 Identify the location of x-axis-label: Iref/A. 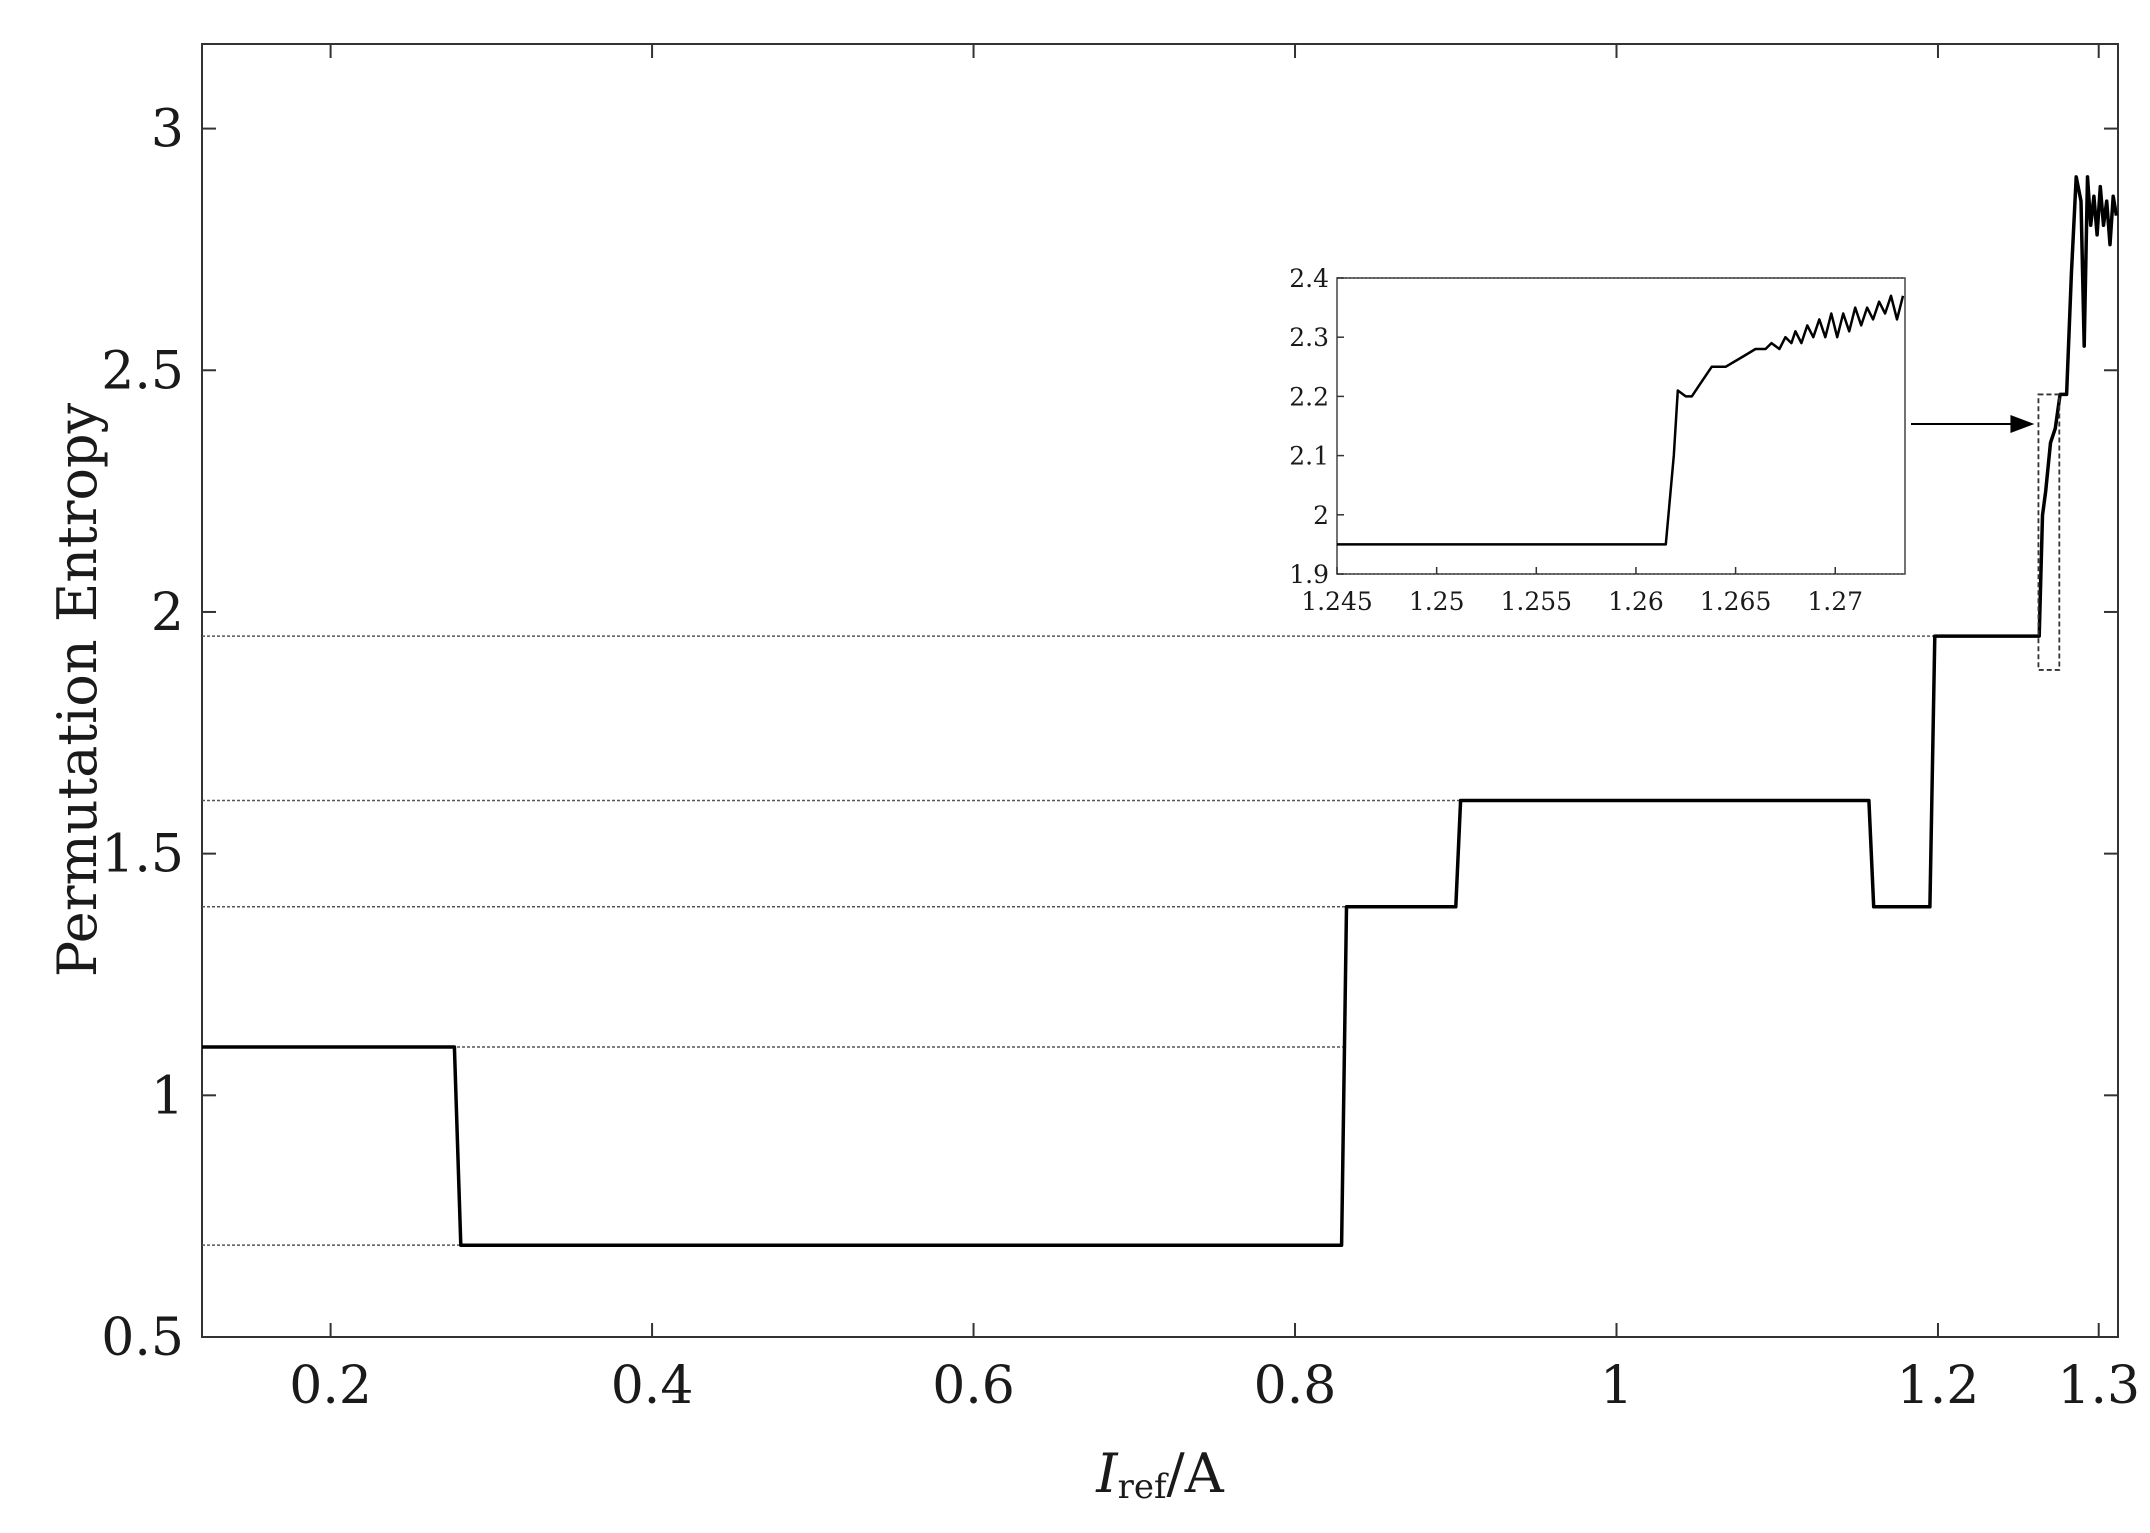
(1160, 1474).